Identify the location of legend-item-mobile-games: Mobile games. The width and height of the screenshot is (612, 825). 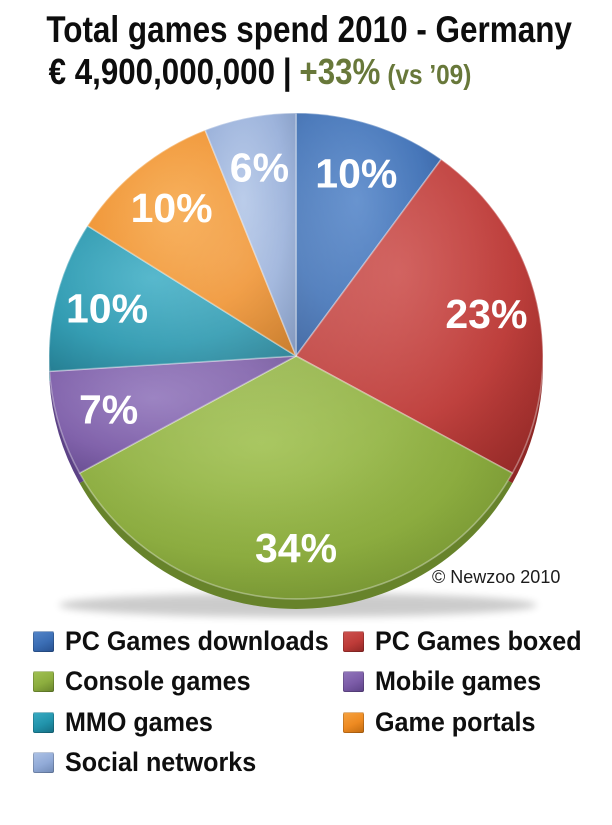
(468, 681).